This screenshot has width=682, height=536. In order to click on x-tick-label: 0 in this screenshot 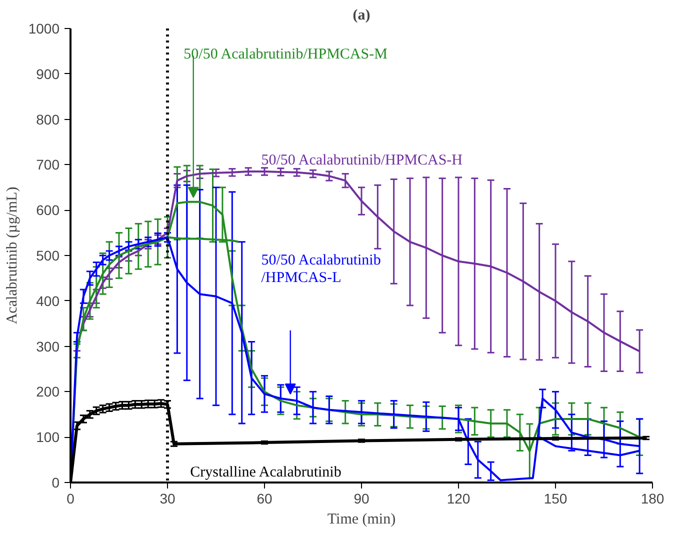, I will do `click(70, 498)`.